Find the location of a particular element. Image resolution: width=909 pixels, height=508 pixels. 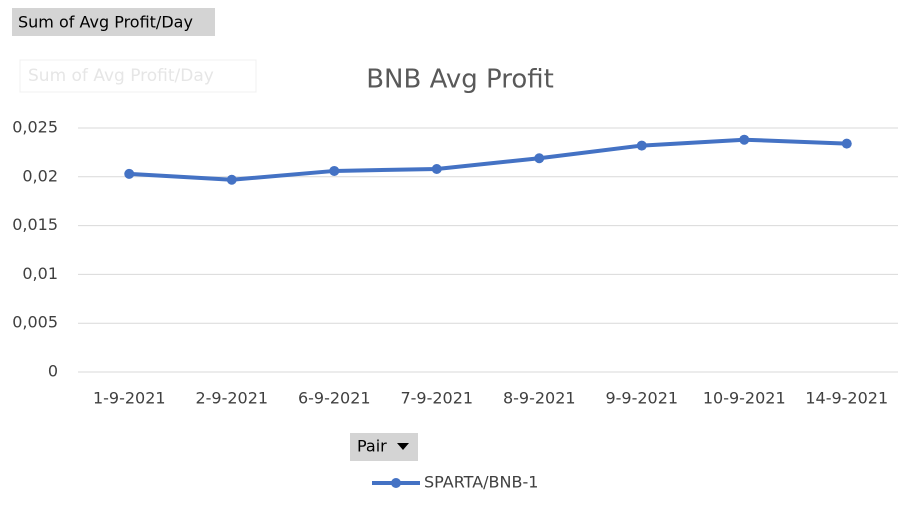

y-tick-label: 0 is located at coordinates (53, 371).